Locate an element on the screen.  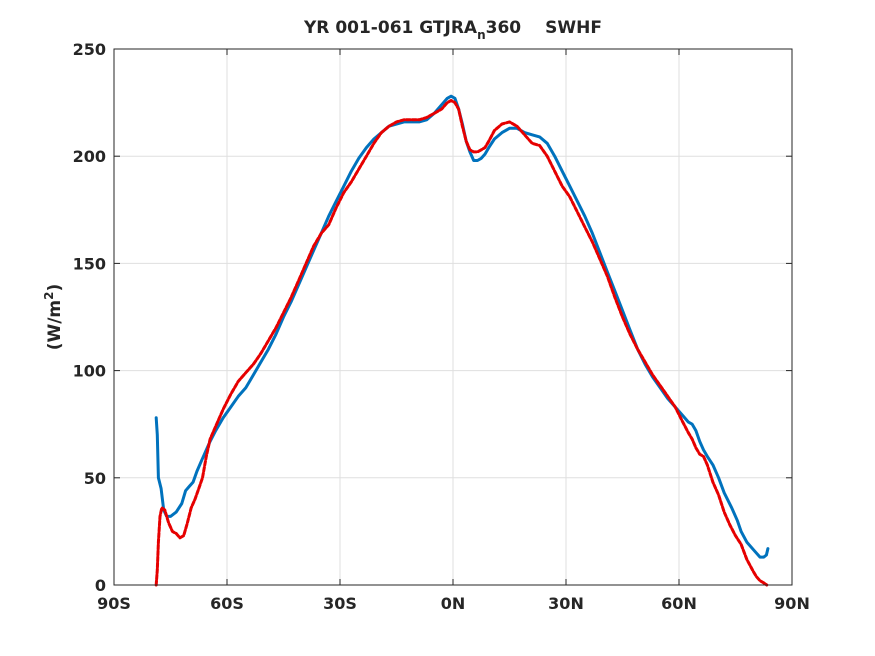
x-tick-label: 90S is located at coordinates (114, 603).